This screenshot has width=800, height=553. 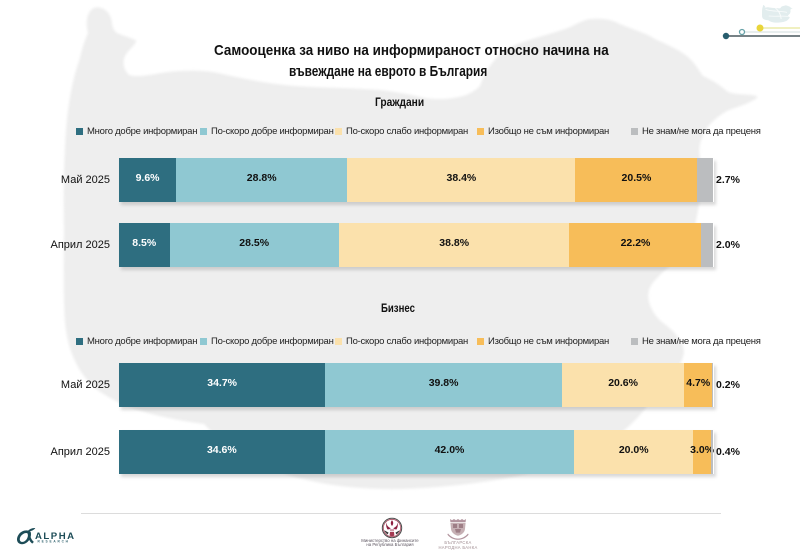 I want to click on svg-text: ALPHA, so click(x=55, y=536).